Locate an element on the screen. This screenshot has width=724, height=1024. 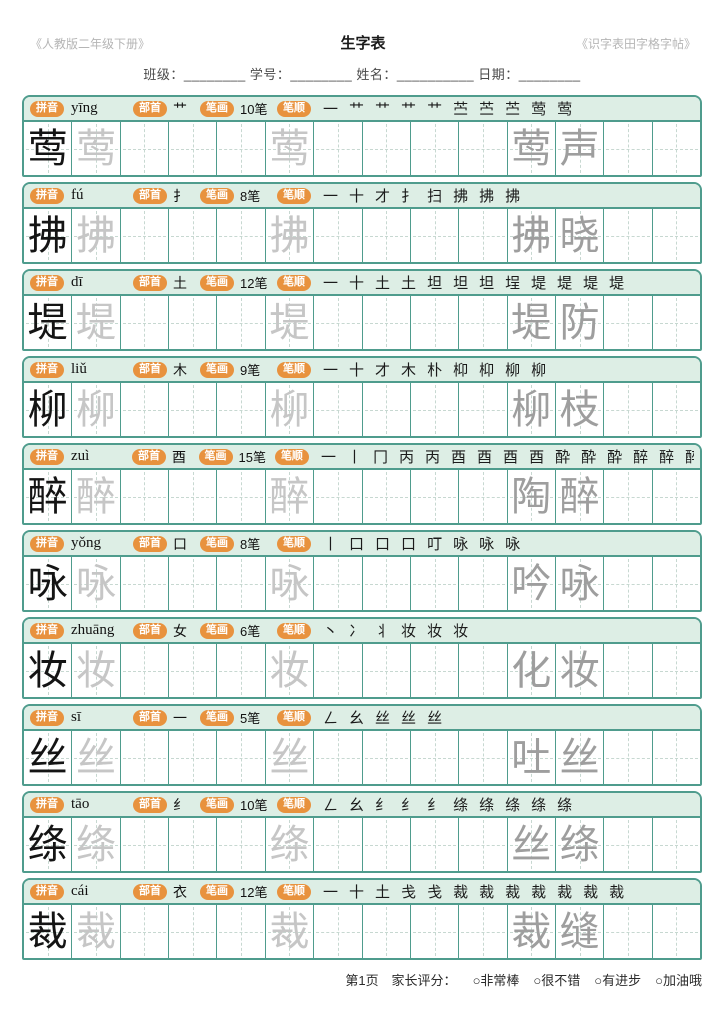
stroke-glyph: 冫 is located at coordinates (357, 631).